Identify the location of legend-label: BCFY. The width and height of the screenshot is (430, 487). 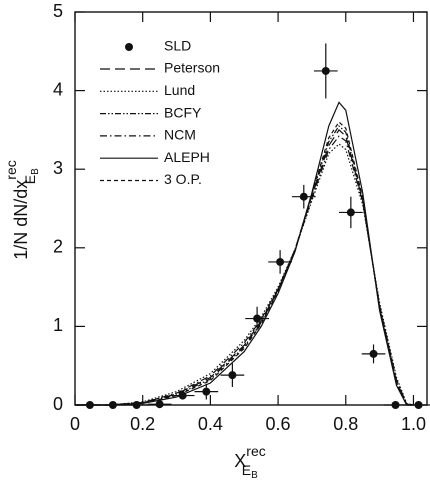
(183, 112).